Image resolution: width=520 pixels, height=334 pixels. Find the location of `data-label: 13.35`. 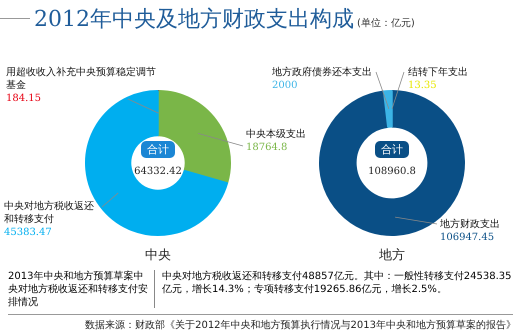

data-label: 13.35 is located at coordinates (422, 85).